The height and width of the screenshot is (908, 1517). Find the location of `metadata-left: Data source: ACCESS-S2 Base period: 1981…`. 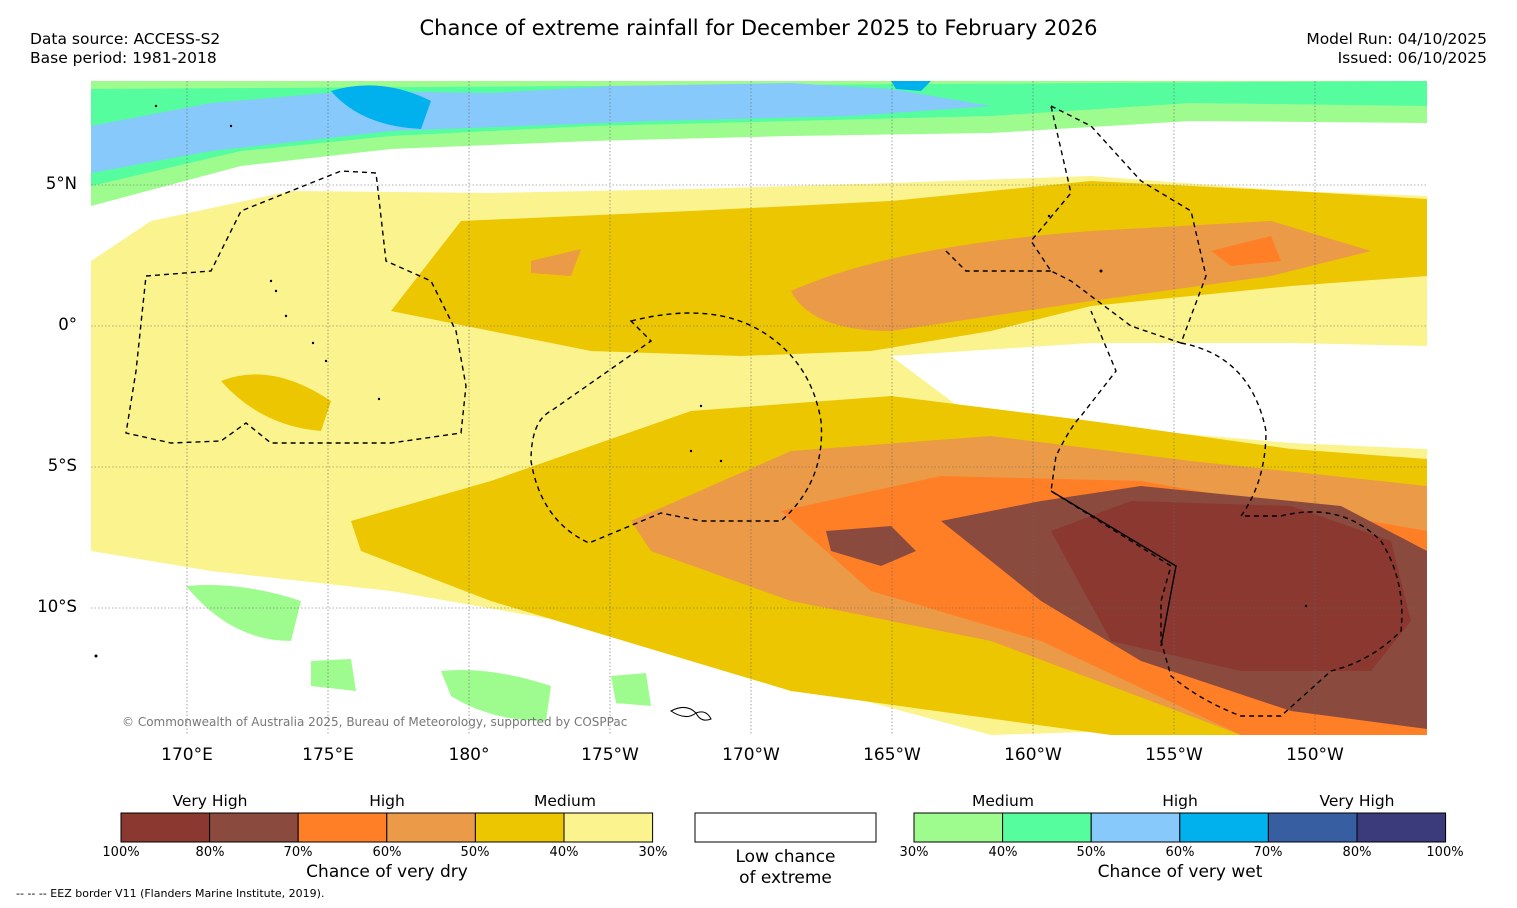

metadata-left: Data source: ACCESS-S2 Base period: 1981… is located at coordinates (125, 49).